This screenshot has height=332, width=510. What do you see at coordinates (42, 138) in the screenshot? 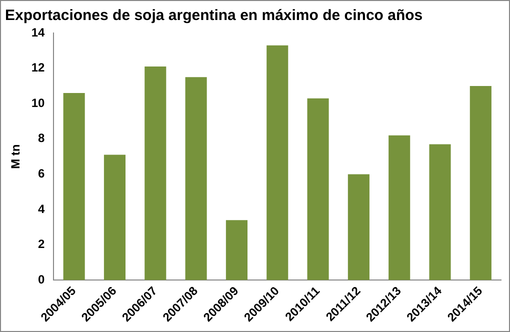
I see `y-tick-label: 8` at bounding box center [42, 138].